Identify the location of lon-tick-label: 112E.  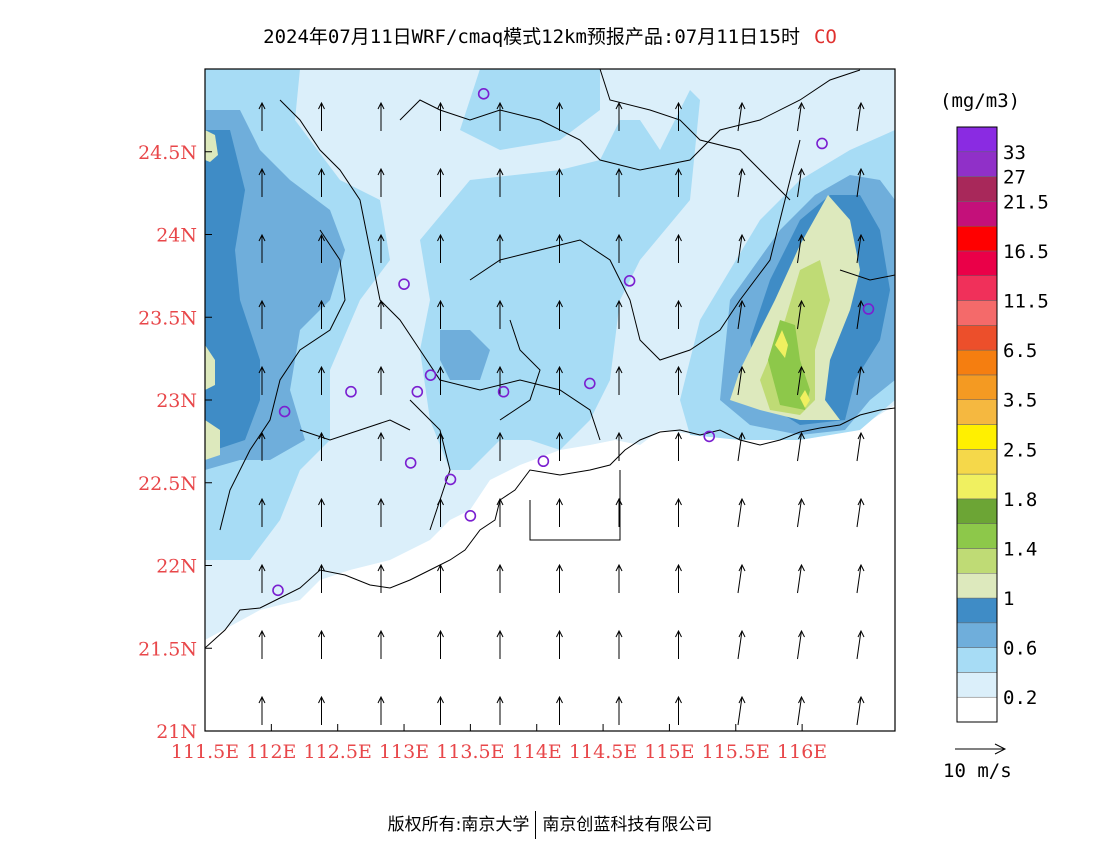
(271, 752).